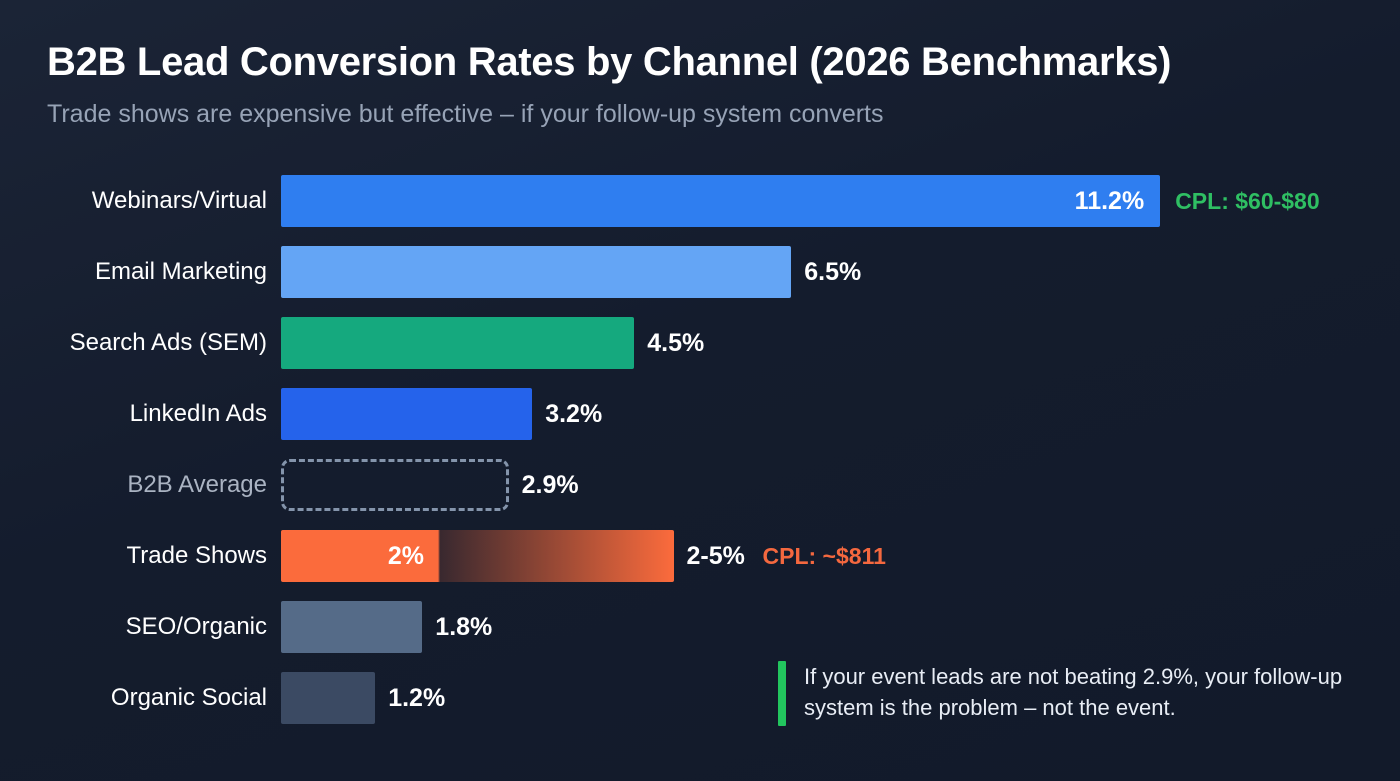 The image size is (1400, 781). I want to click on bar-value-label: 1.8%, so click(464, 627).